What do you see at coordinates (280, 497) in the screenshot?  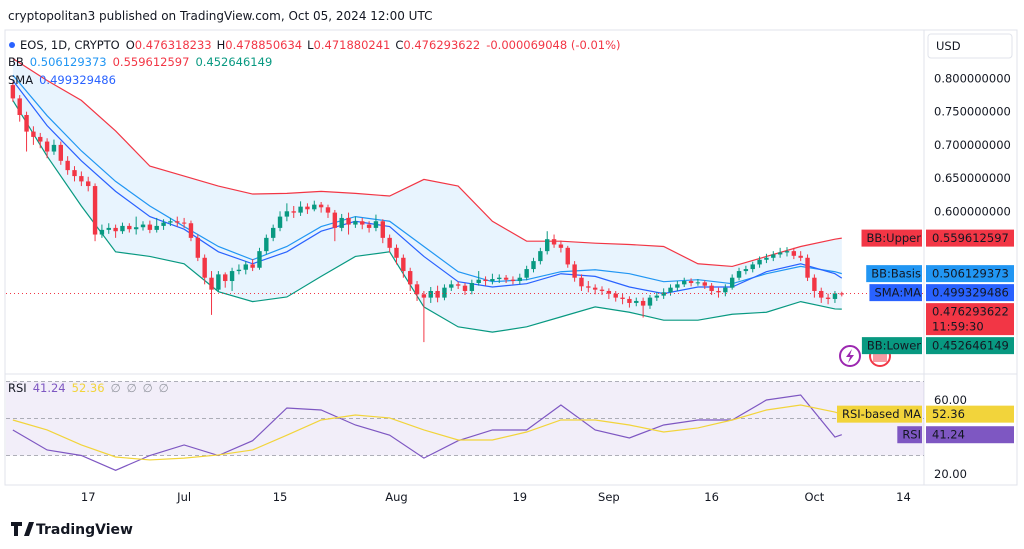 I see `x-tick-label: 15` at bounding box center [280, 497].